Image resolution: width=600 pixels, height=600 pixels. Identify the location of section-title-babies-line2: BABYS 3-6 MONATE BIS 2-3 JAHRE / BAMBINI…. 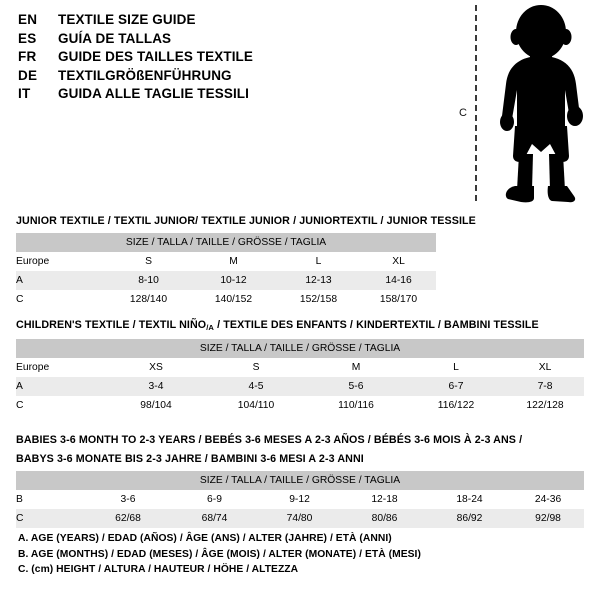
(190, 459).